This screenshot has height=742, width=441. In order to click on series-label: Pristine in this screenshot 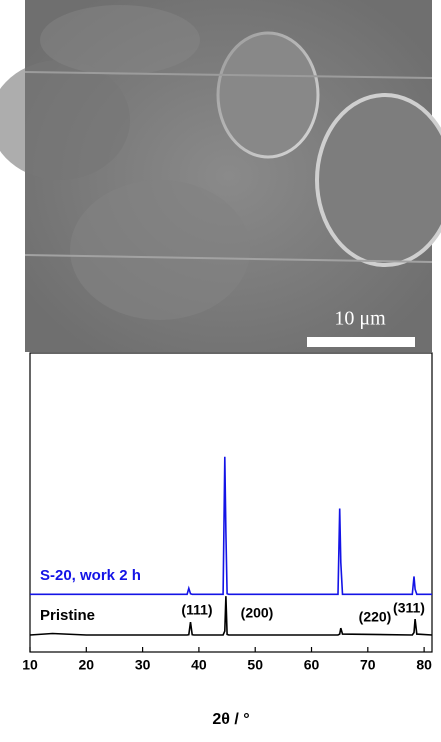, I will do `click(67, 615)`.